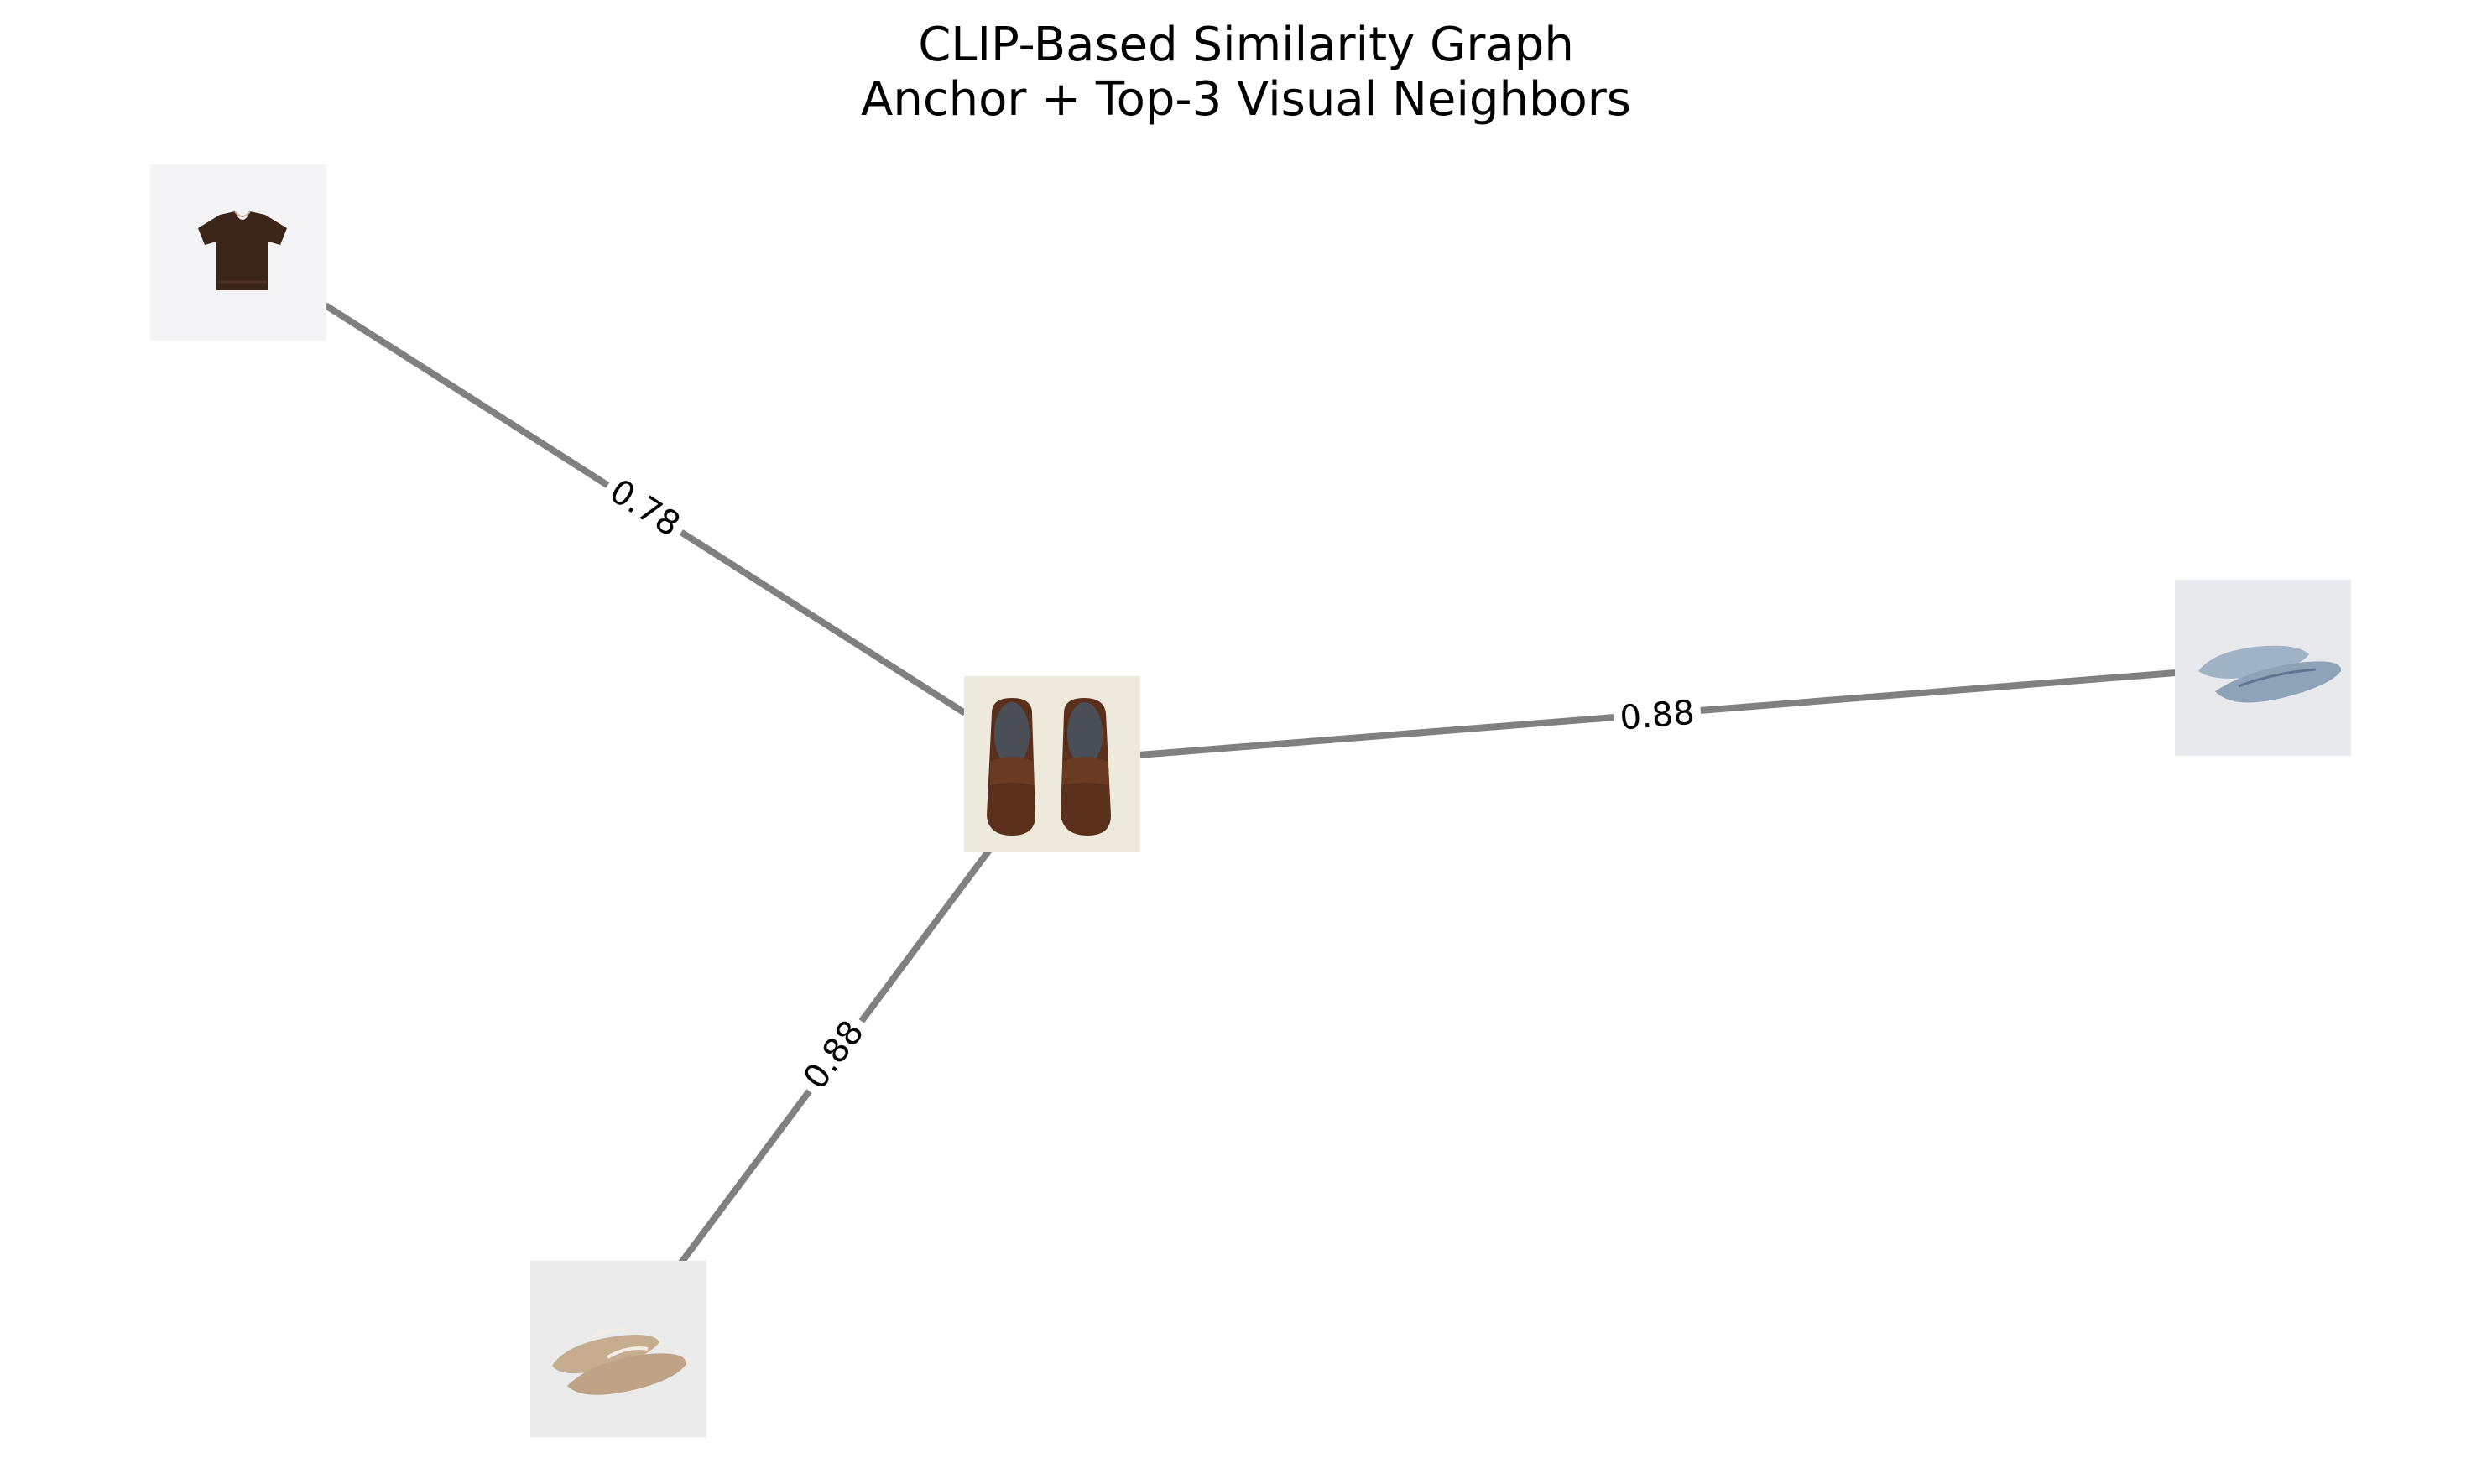 The image size is (2492, 1484). I want to click on graph-title-line-1: CLIP-Based Similarity Graph, so click(1246, 45).